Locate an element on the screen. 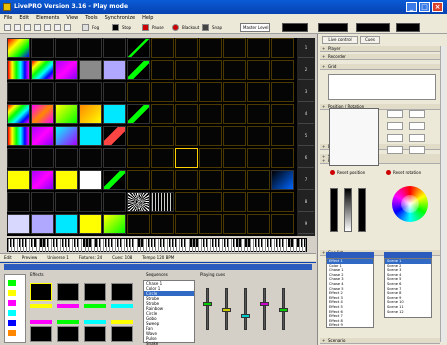  new-icon is located at coordinates (7, 27).